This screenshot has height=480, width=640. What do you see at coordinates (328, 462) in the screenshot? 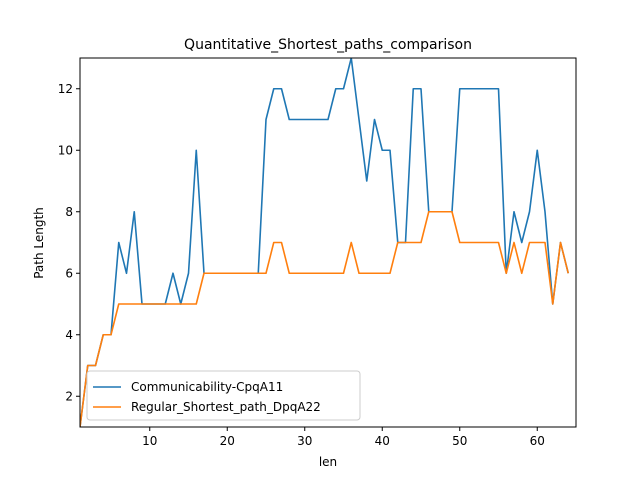
I see `x-axis-label: len` at bounding box center [328, 462].